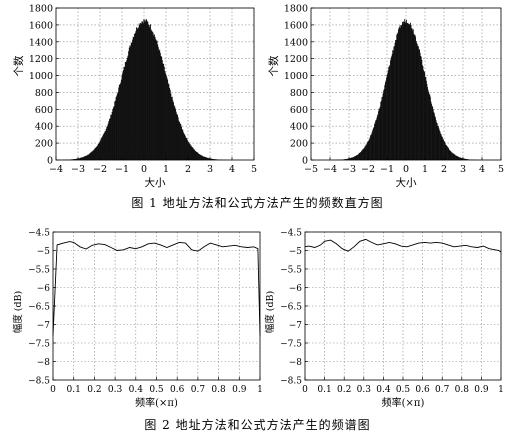 This screenshot has height=435, width=515. Describe the element at coordinates (41, 76) in the screenshot. I see `y-tick-label: 1000` at that location.